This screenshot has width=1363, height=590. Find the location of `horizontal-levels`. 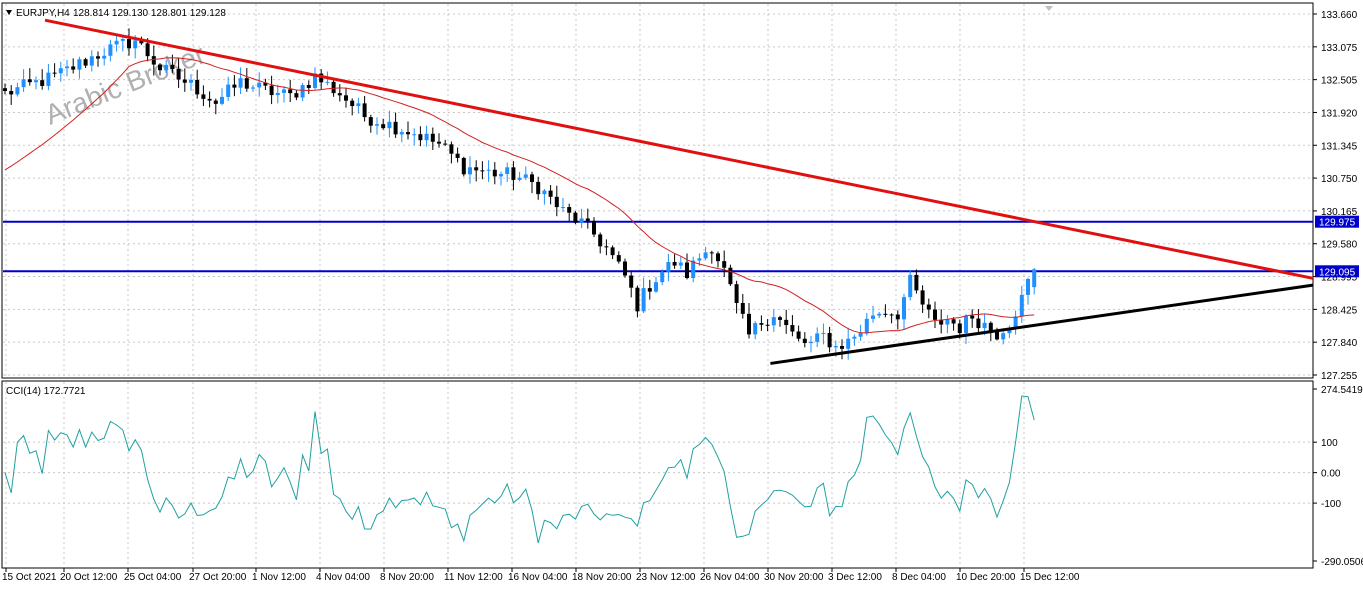

horizontal-levels is located at coordinates (658, 246).